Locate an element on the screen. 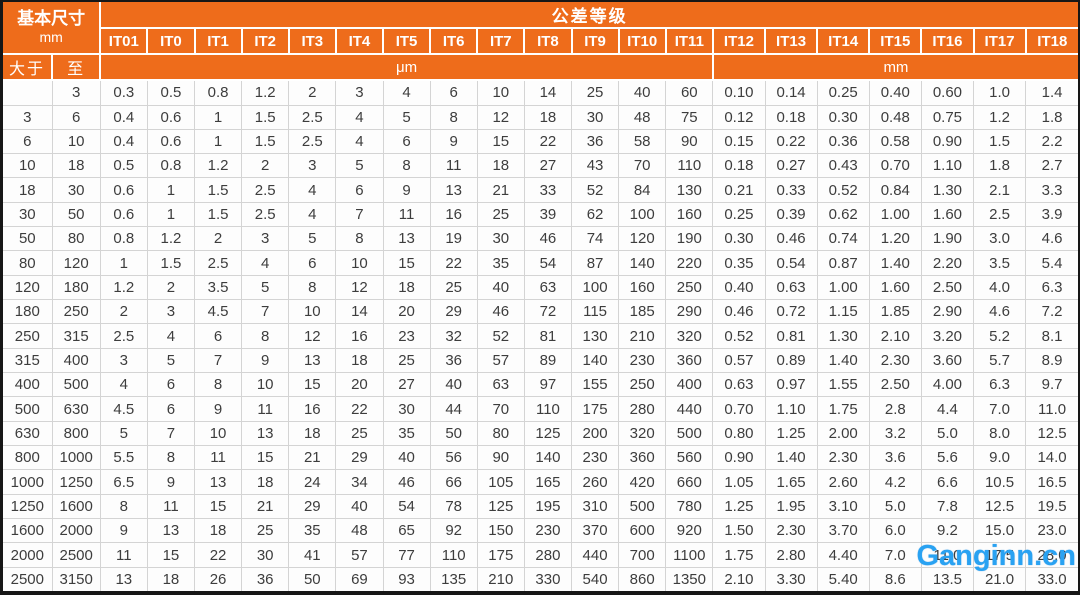  cell-to: 50 is located at coordinates (76, 214).